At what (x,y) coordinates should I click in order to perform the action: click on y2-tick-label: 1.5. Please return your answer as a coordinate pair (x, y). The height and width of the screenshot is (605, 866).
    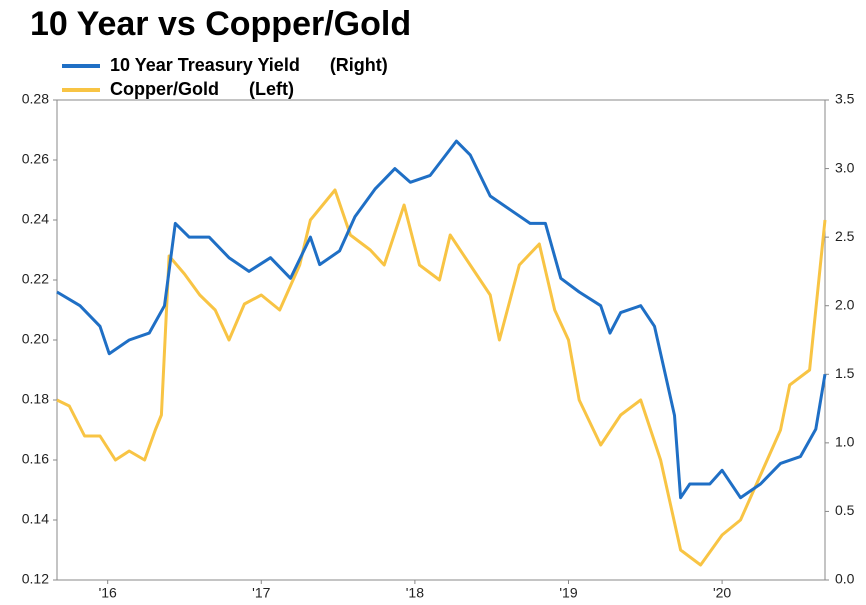
    Looking at the image, I should click on (845, 373).